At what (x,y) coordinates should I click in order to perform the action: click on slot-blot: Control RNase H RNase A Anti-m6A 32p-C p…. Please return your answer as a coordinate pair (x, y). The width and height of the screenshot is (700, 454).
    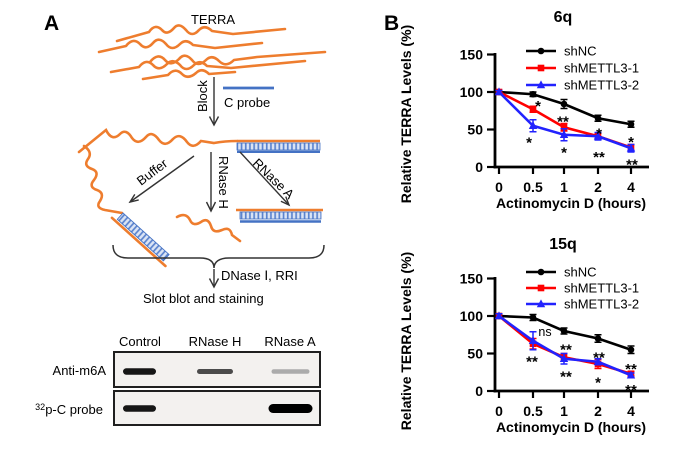
    Looking at the image, I should click on (178, 380).